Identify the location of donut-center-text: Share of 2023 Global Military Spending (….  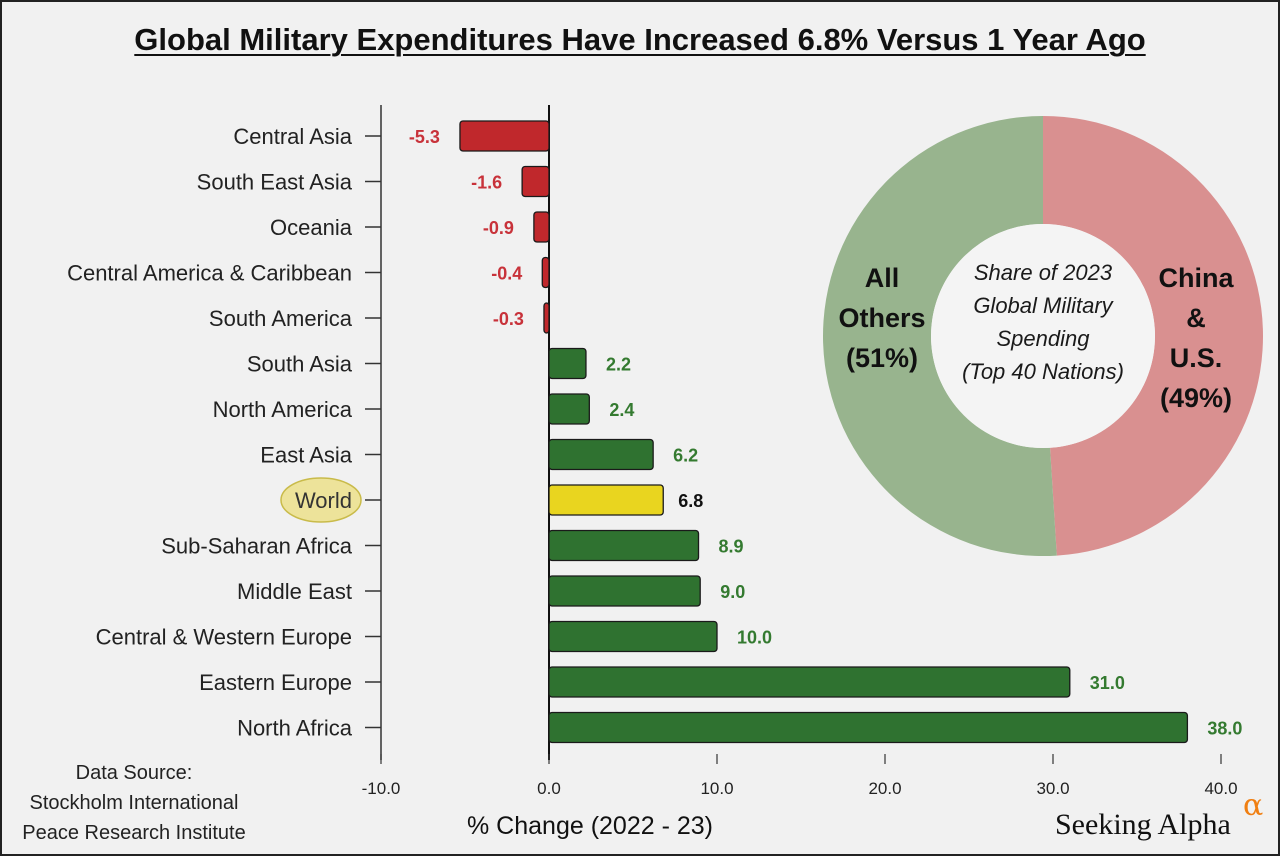
(1043, 322).